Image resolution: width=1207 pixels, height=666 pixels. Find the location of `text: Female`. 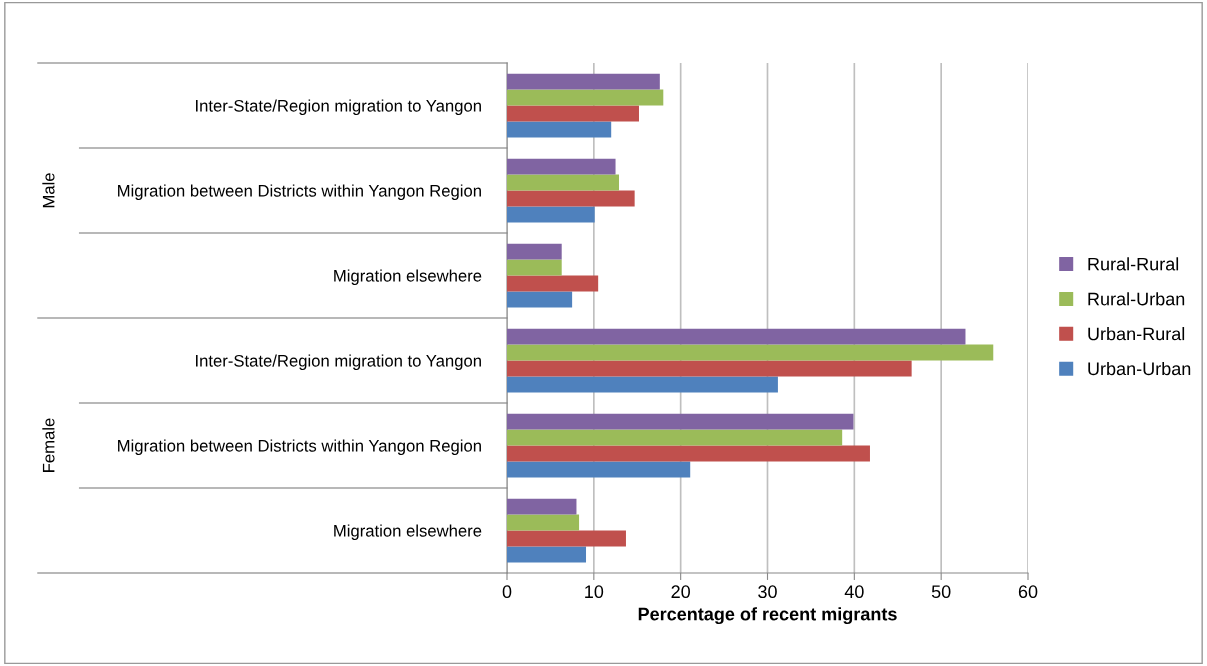

text: Female is located at coordinates (48, 445).